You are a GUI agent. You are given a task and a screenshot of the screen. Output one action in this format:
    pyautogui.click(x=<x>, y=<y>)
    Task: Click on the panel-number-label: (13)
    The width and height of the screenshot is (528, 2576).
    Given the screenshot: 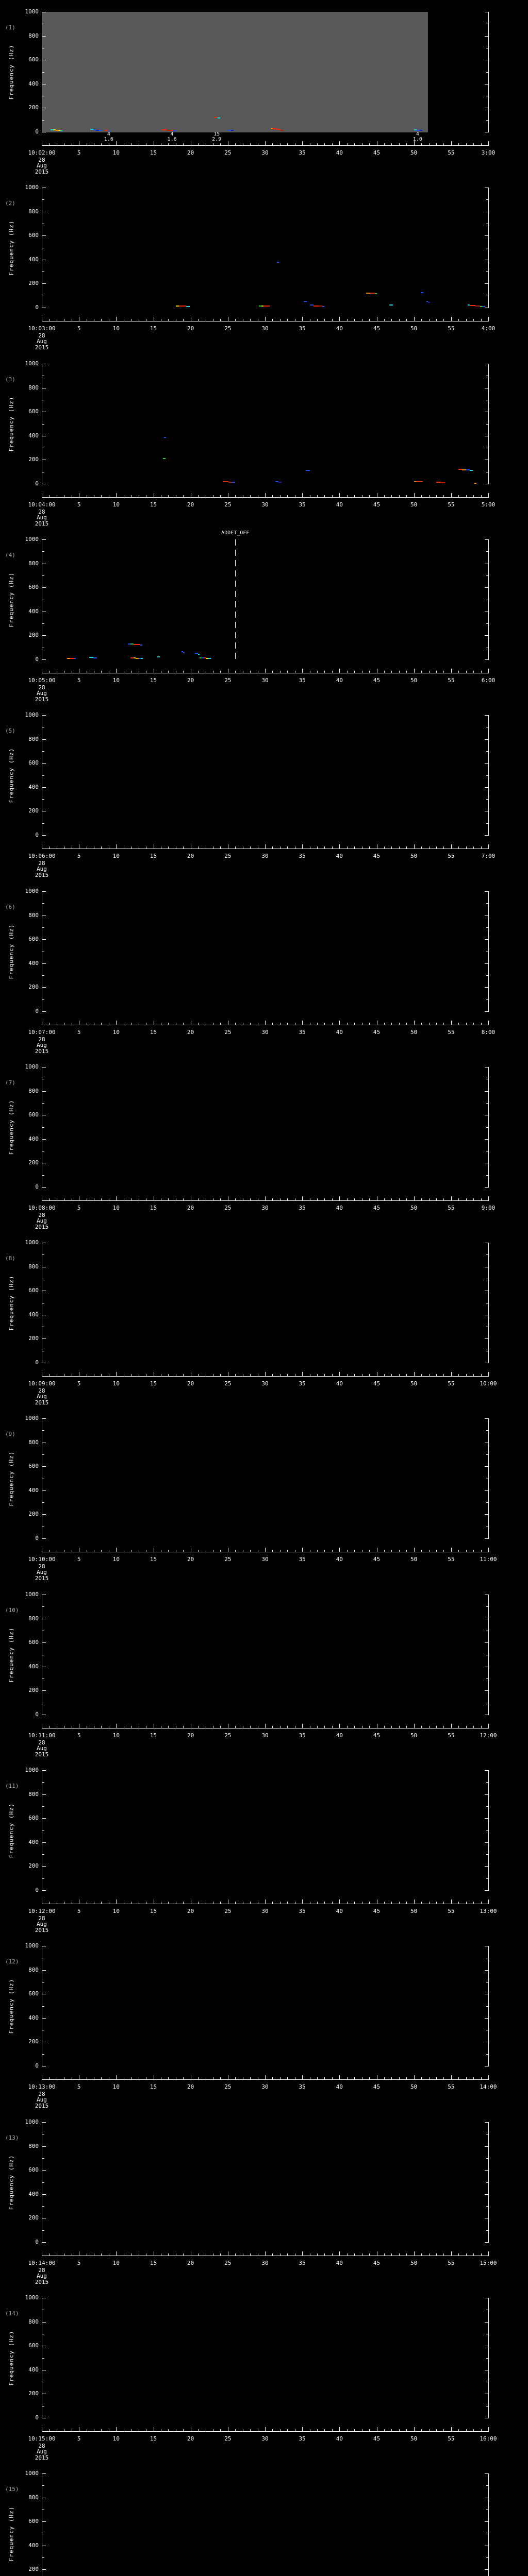 What is the action you would take?
    pyautogui.click(x=12, y=2137)
    